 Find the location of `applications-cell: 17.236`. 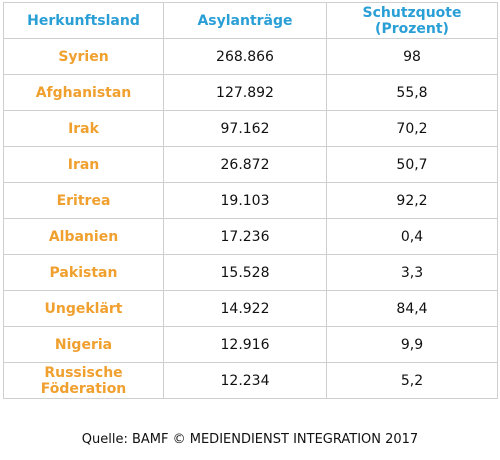

applications-cell: 17.236 is located at coordinates (245, 236).